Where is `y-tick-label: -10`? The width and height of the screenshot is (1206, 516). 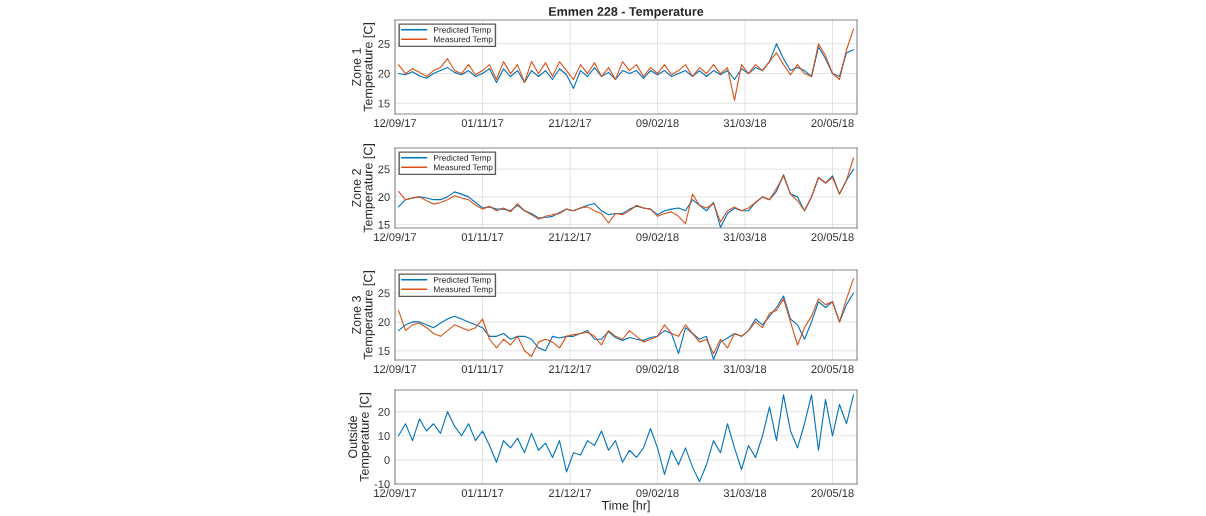 y-tick-label: -10 is located at coordinates (382, 484).